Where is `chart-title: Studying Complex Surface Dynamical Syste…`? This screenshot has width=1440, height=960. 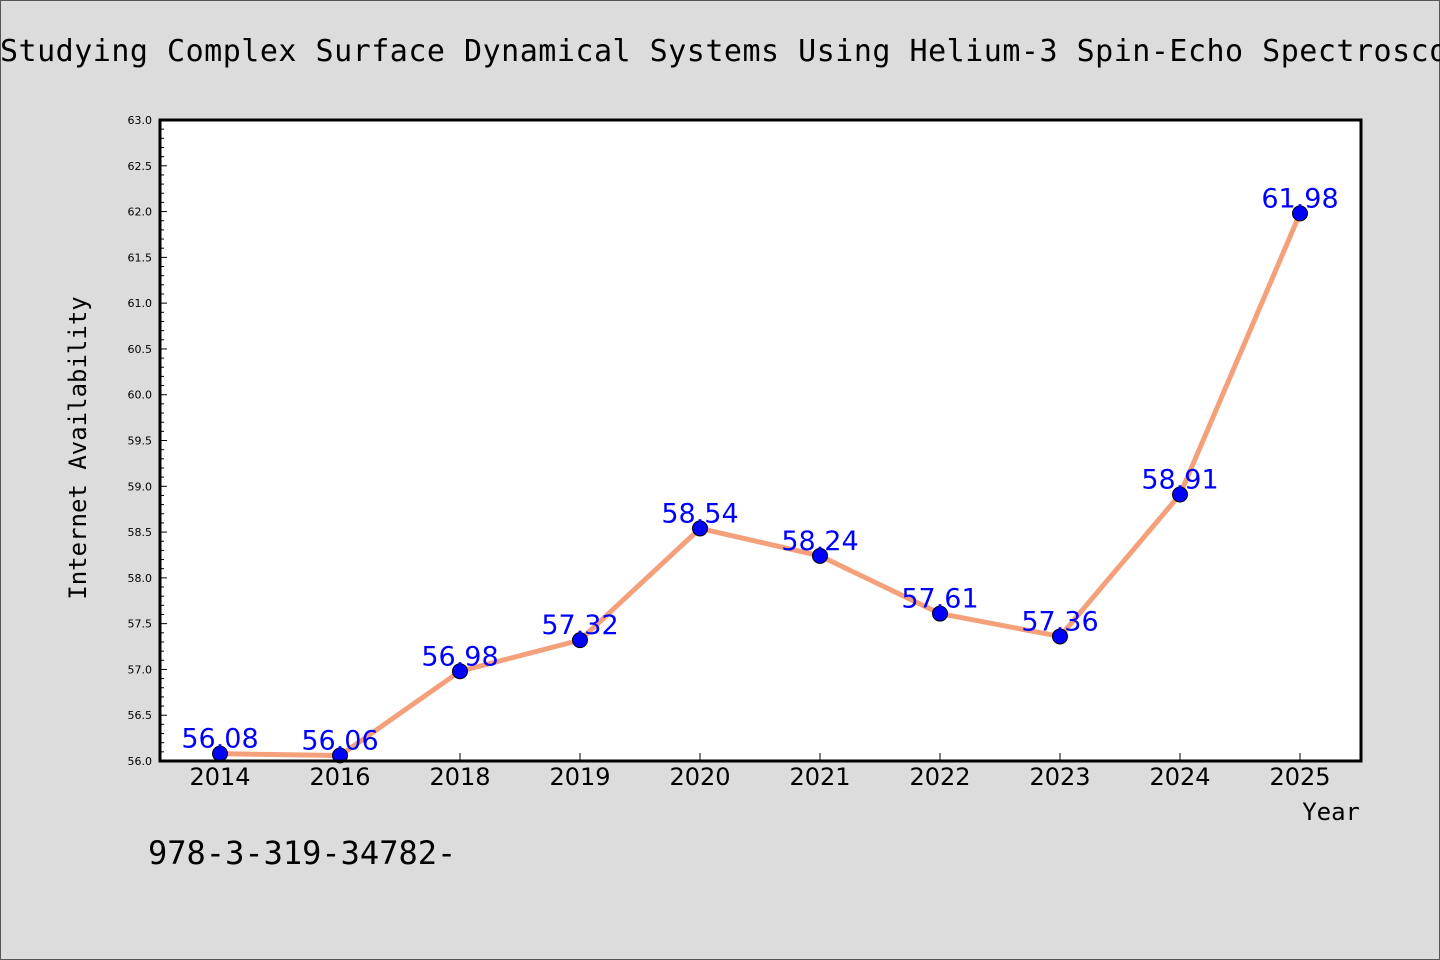 chart-title: Studying Complex Surface Dynamical Syste… is located at coordinates (720, 51).